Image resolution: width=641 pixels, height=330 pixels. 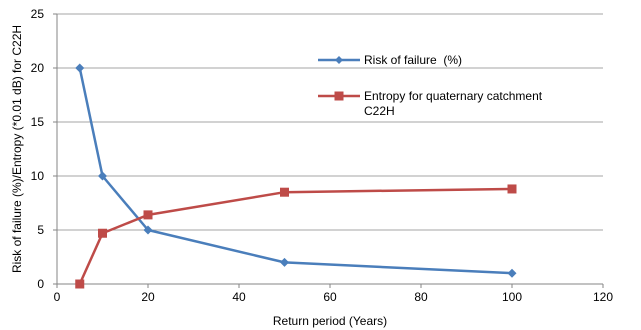 I want to click on y-tick-label-4: 20, so click(x=38, y=68).